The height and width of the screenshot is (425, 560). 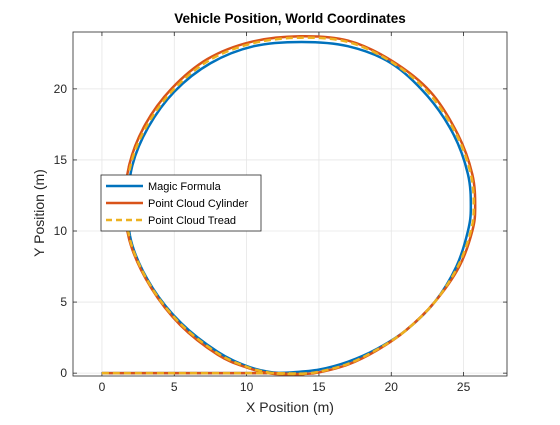 What do you see at coordinates (290, 407) in the screenshot?
I see `x-axis-label: X Position (m)` at bounding box center [290, 407].